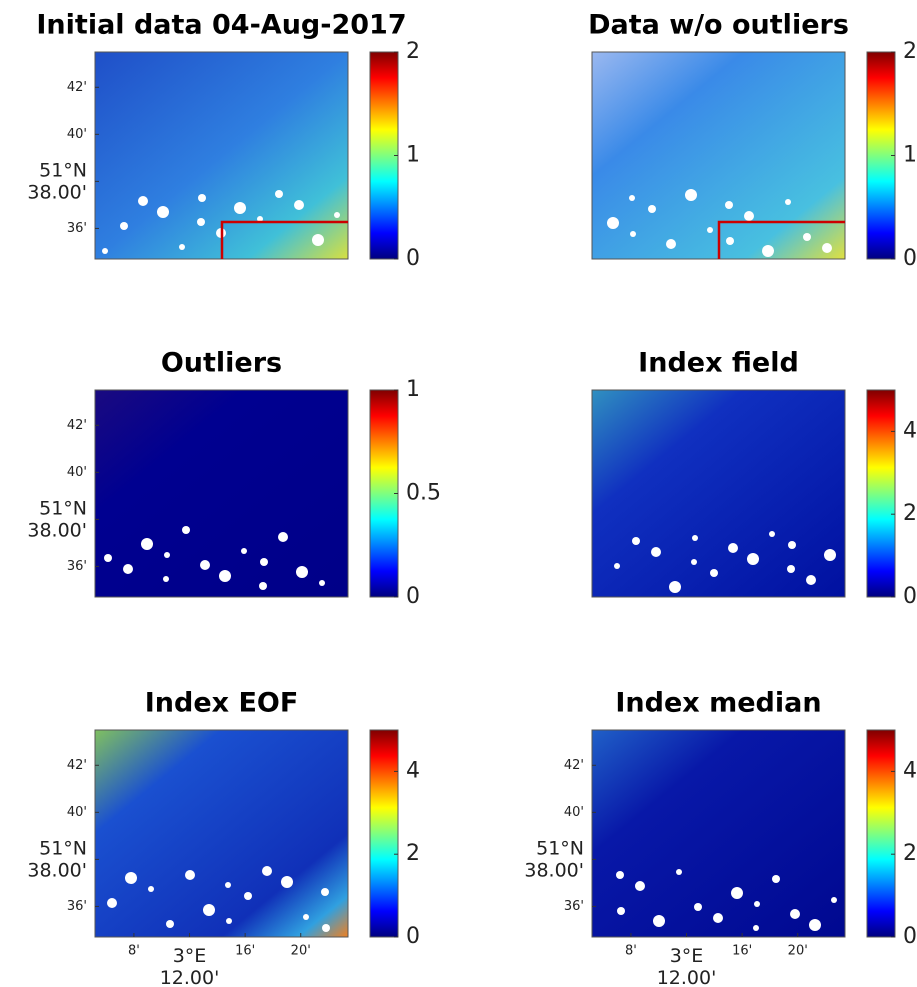  What do you see at coordinates (221, 25) in the screenshot?
I see `panel-title: Initial data 04-Aug-2017` at bounding box center [221, 25].